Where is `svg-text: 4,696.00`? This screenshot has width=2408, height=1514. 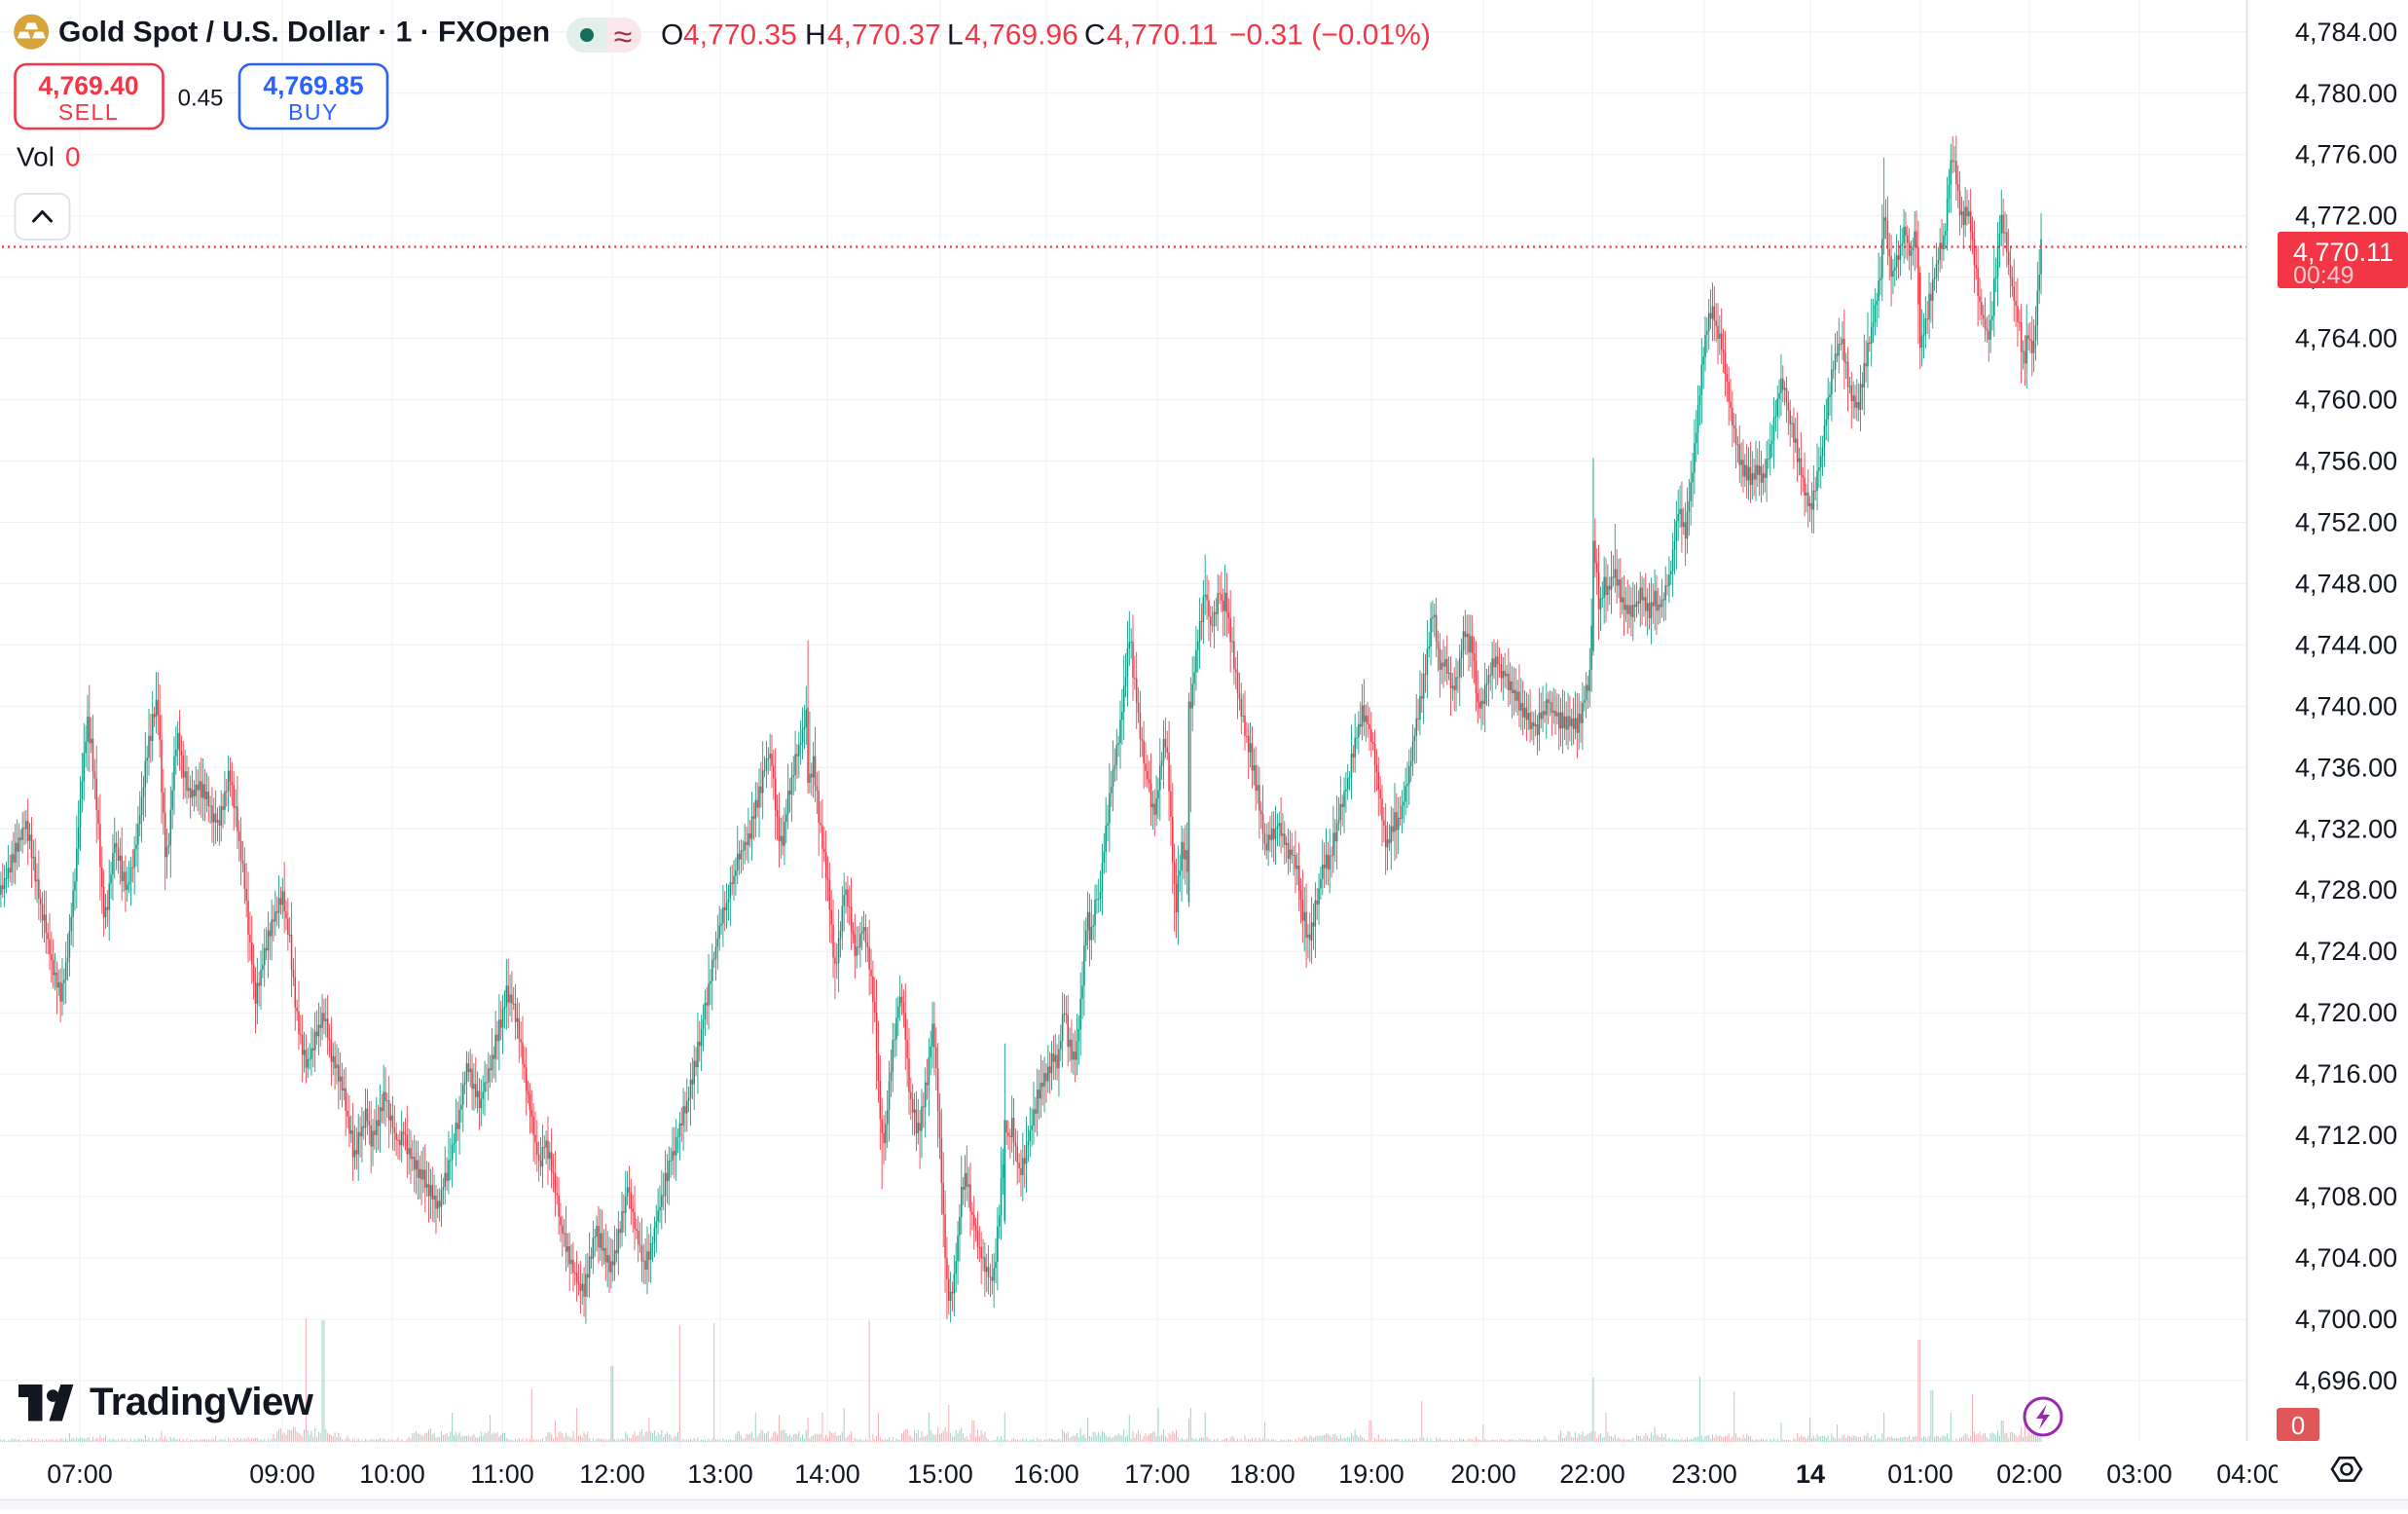
svg-text: 4,696.00 is located at coordinates (2346, 1380).